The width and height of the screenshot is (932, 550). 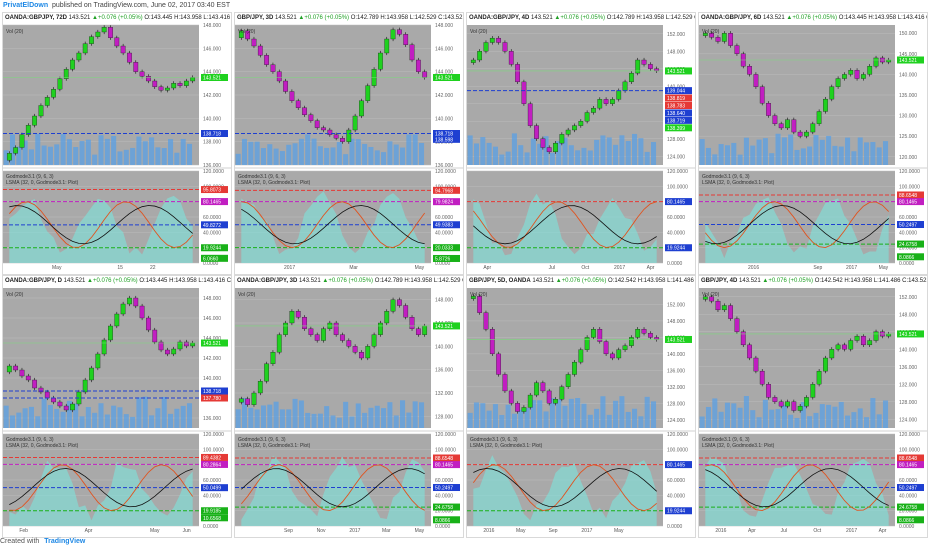 What do you see at coordinates (26, 5) in the screenshot?
I see `author-link: PrivatElDown` at bounding box center [26, 5].